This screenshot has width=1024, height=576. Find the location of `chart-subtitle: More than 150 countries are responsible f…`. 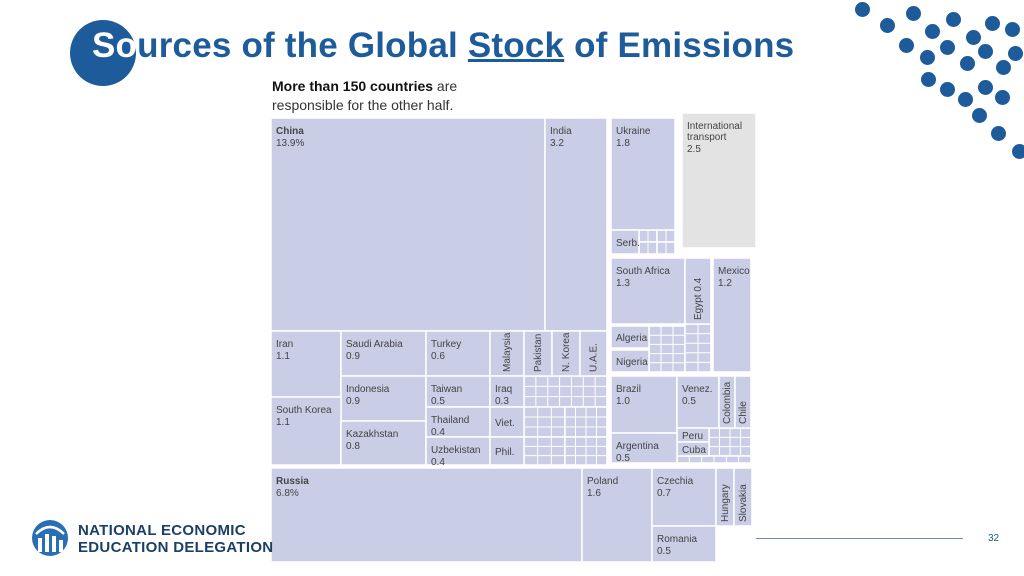

chart-subtitle: More than 150 countries are responsible f… is located at coordinates (364, 96).